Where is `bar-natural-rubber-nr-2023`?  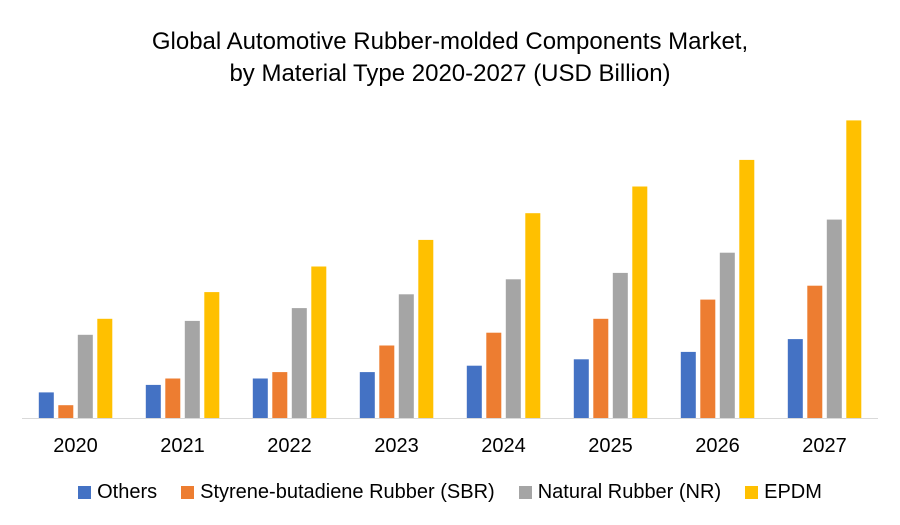
bar-natural-rubber-nr-2023 is located at coordinates (406, 356).